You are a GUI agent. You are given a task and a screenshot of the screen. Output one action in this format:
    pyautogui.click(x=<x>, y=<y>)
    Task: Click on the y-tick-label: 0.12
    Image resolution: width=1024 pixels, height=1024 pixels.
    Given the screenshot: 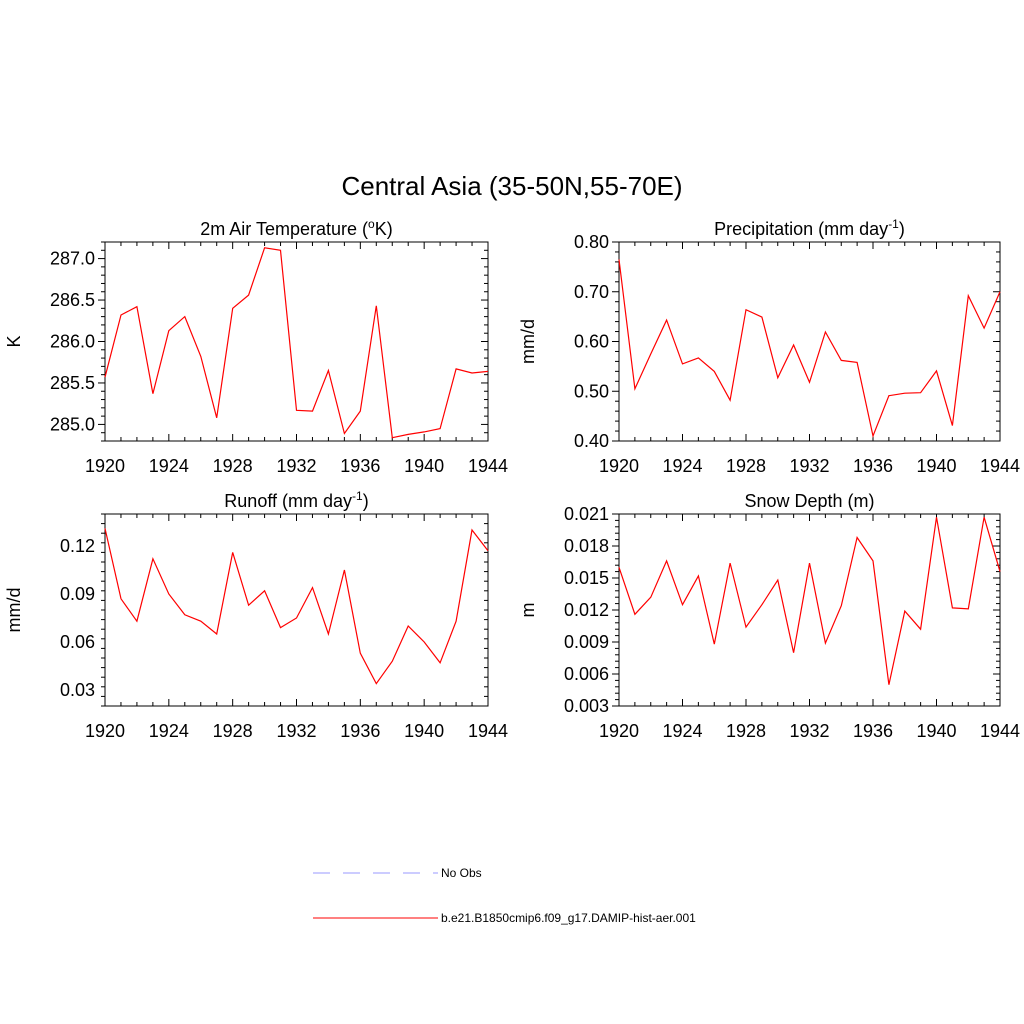 What is the action you would take?
    pyautogui.click(x=77, y=546)
    